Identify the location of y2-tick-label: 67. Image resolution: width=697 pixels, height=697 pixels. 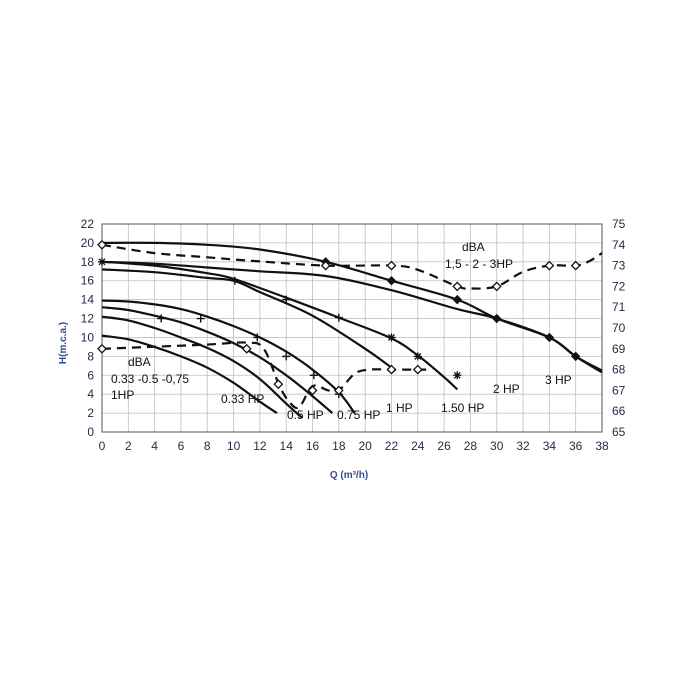
(619, 390).